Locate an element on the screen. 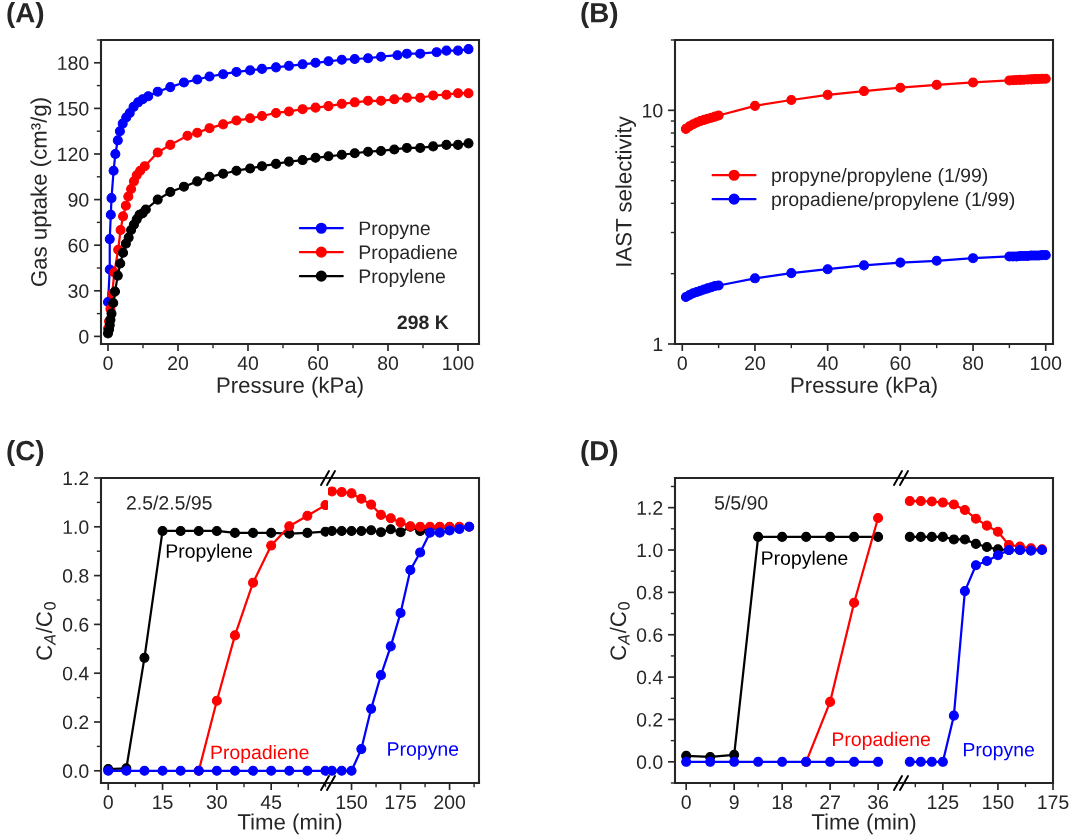  chart-title: (A) is located at coordinates (25, 15).